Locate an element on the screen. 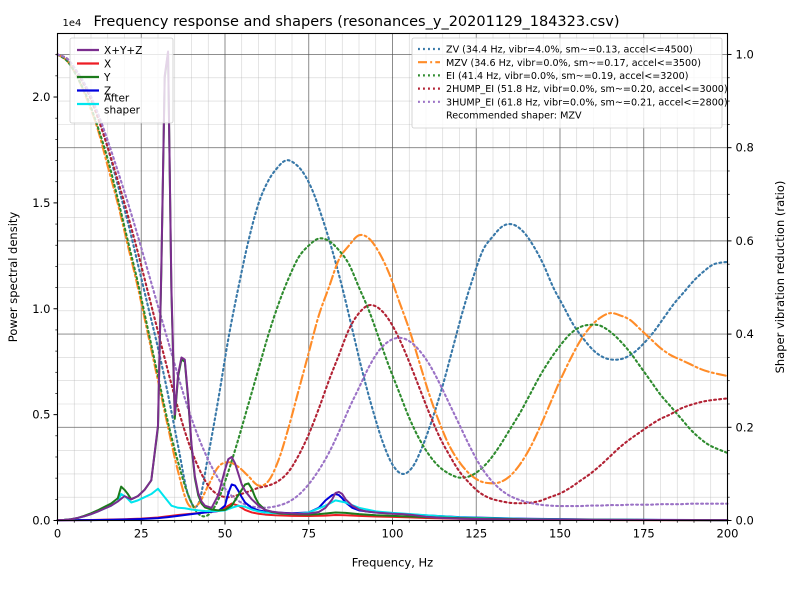  shaper-legend-box is located at coordinates (567, 83).